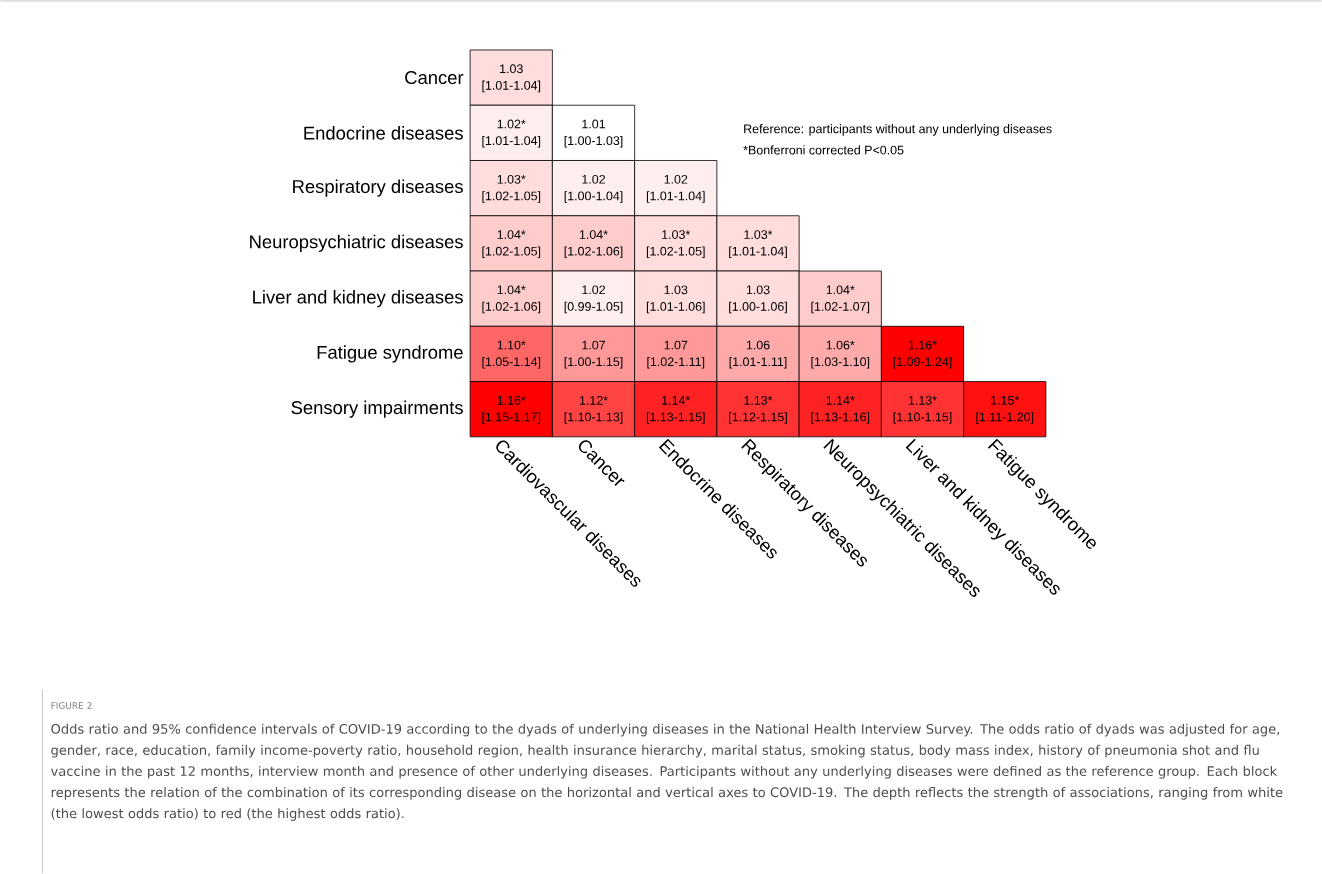 The height and width of the screenshot is (874, 1322). What do you see at coordinates (1005, 400) in the screenshot?
I see `data-label: 1.15*` at bounding box center [1005, 400].